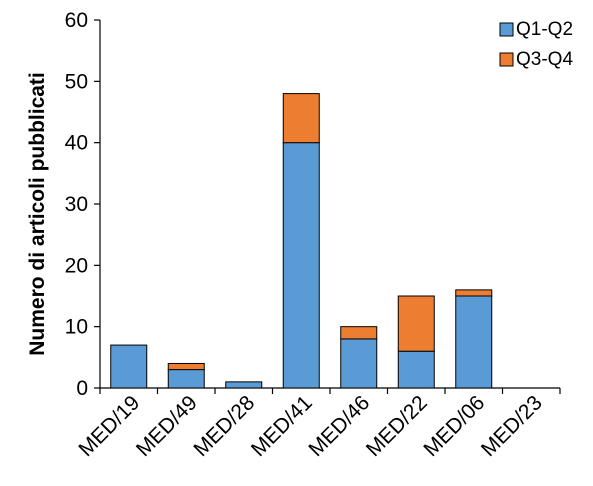 Image resolution: width=593 pixels, height=486 pixels. What do you see at coordinates (282, 426) in the screenshot?
I see `x-tick-label: MED/41` at bounding box center [282, 426].